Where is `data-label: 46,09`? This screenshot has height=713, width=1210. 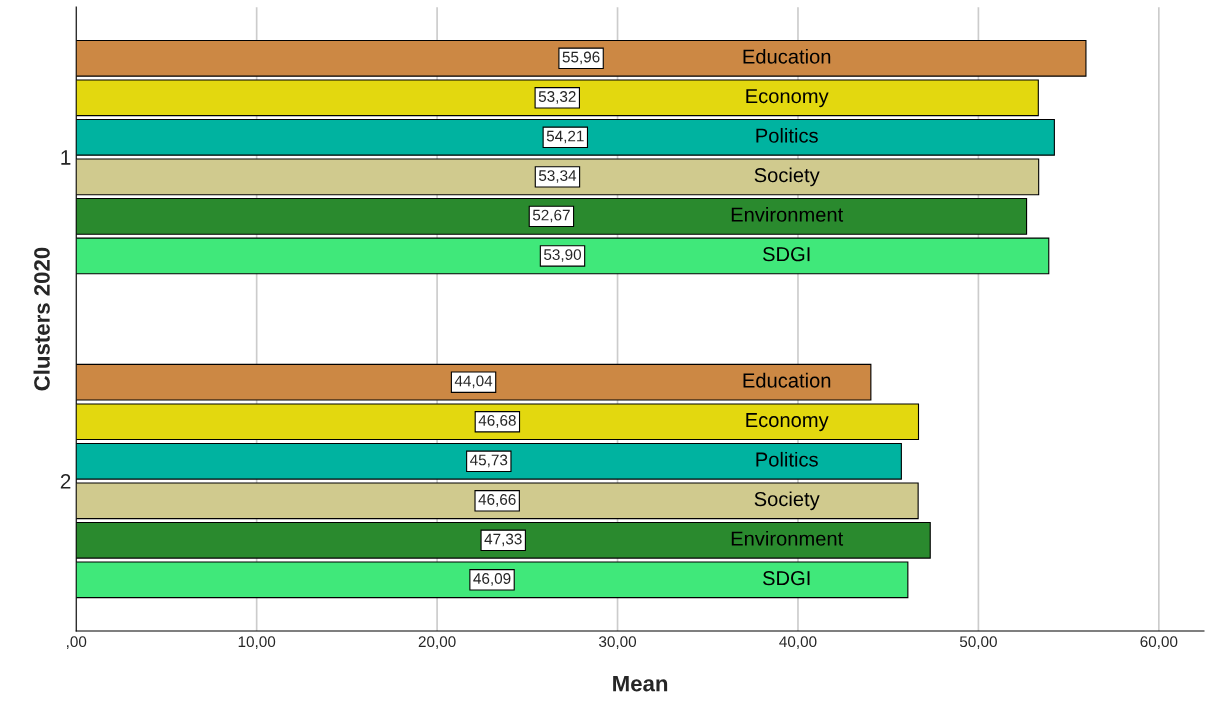
data-label: 46,09 is located at coordinates (492, 579).